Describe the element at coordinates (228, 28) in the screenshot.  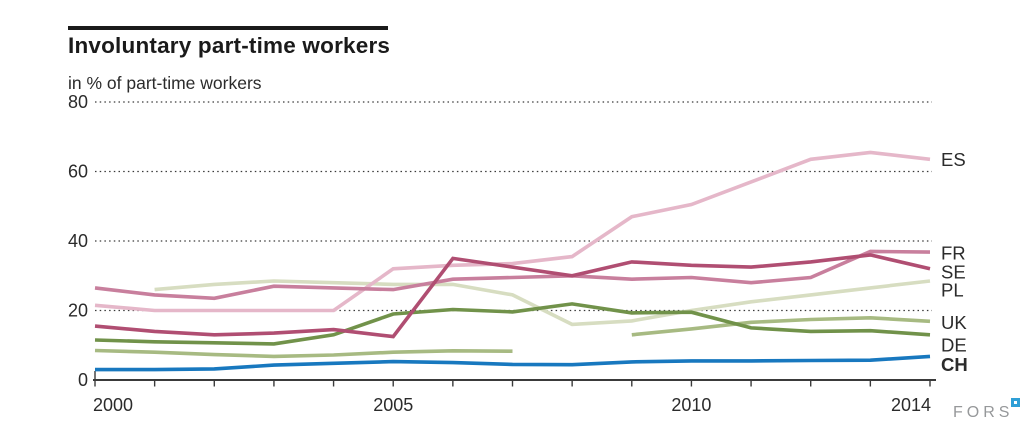
I see `title-rule` at that location.